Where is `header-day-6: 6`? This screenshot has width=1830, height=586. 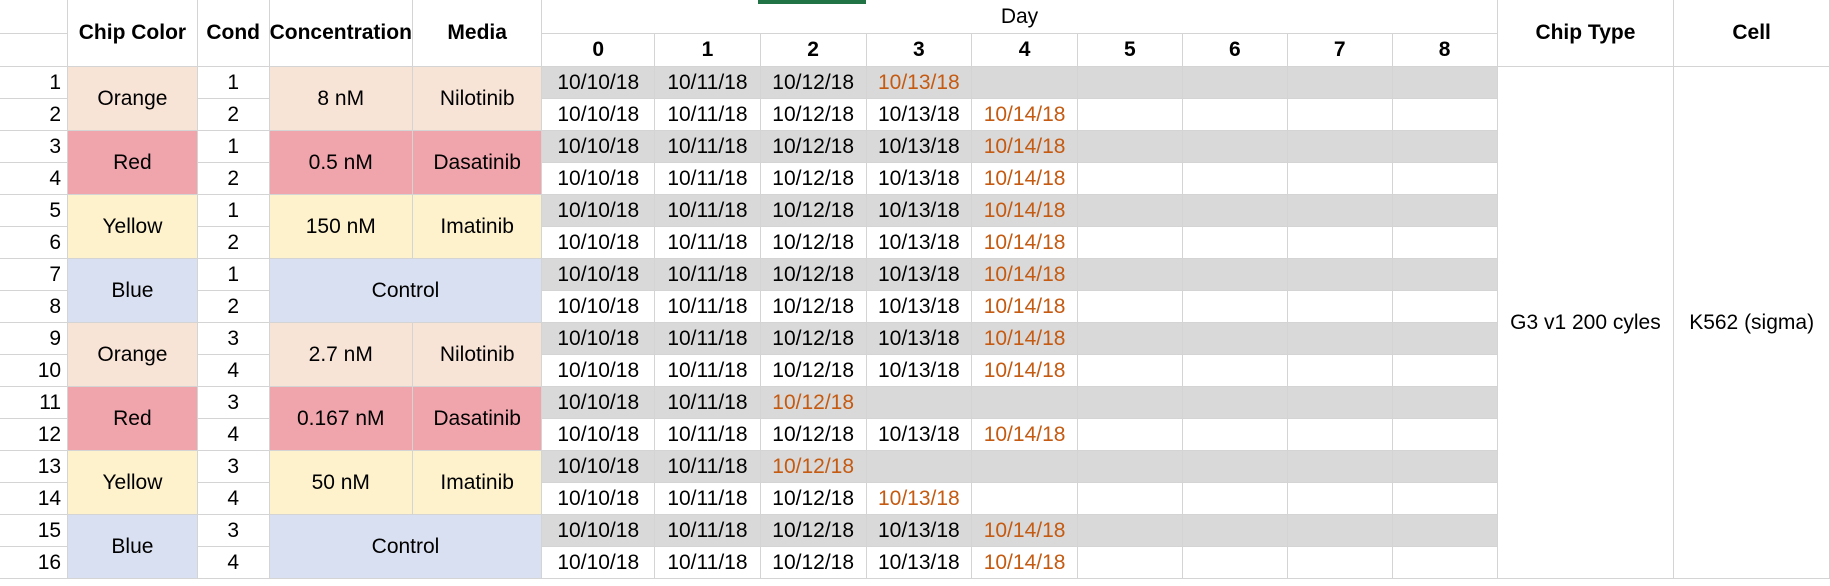
header-day-6: 6 is located at coordinates (1235, 50).